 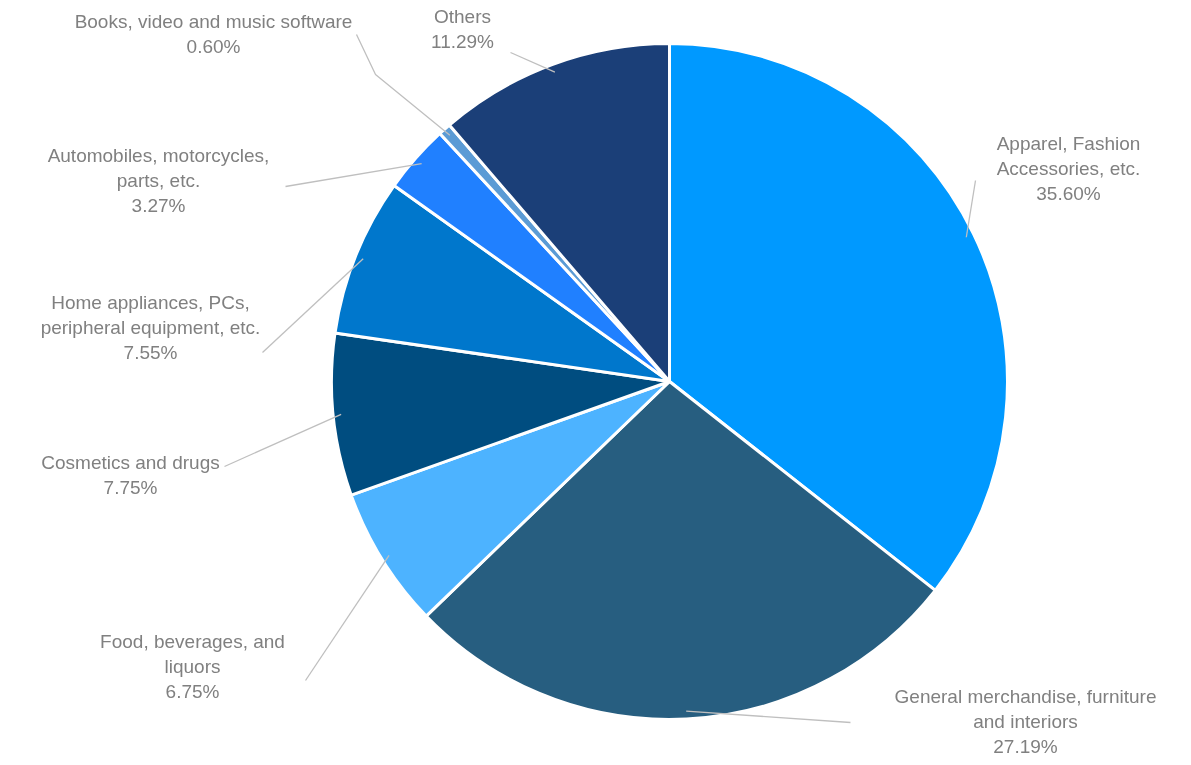 I want to click on slice-label: Automobiles, motorcycles, parts, etc., so click(x=158, y=168).